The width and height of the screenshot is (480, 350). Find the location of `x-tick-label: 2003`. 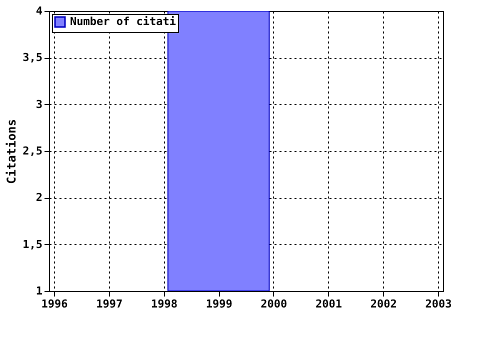

x-tick-label: 2003 is located at coordinates (438, 304).